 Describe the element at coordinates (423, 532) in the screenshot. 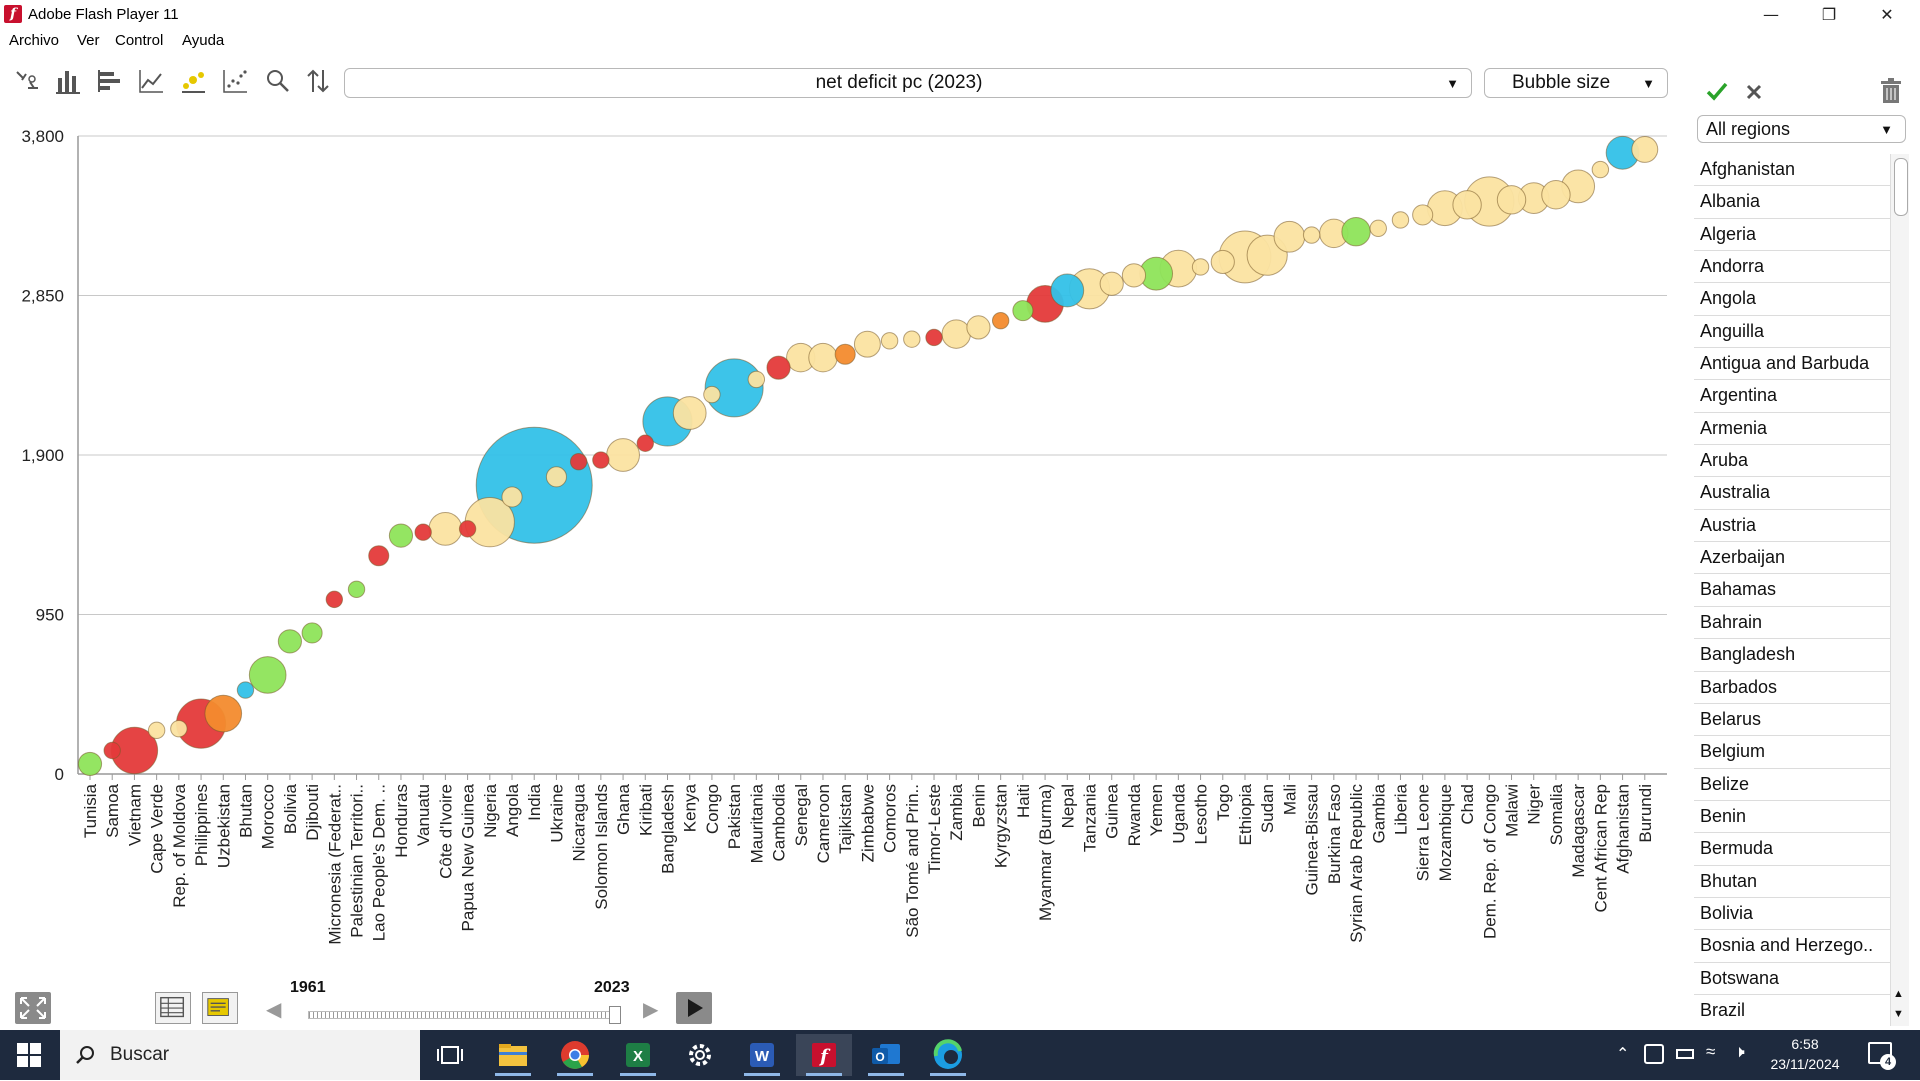

I see `bubble-vanuatu` at that location.